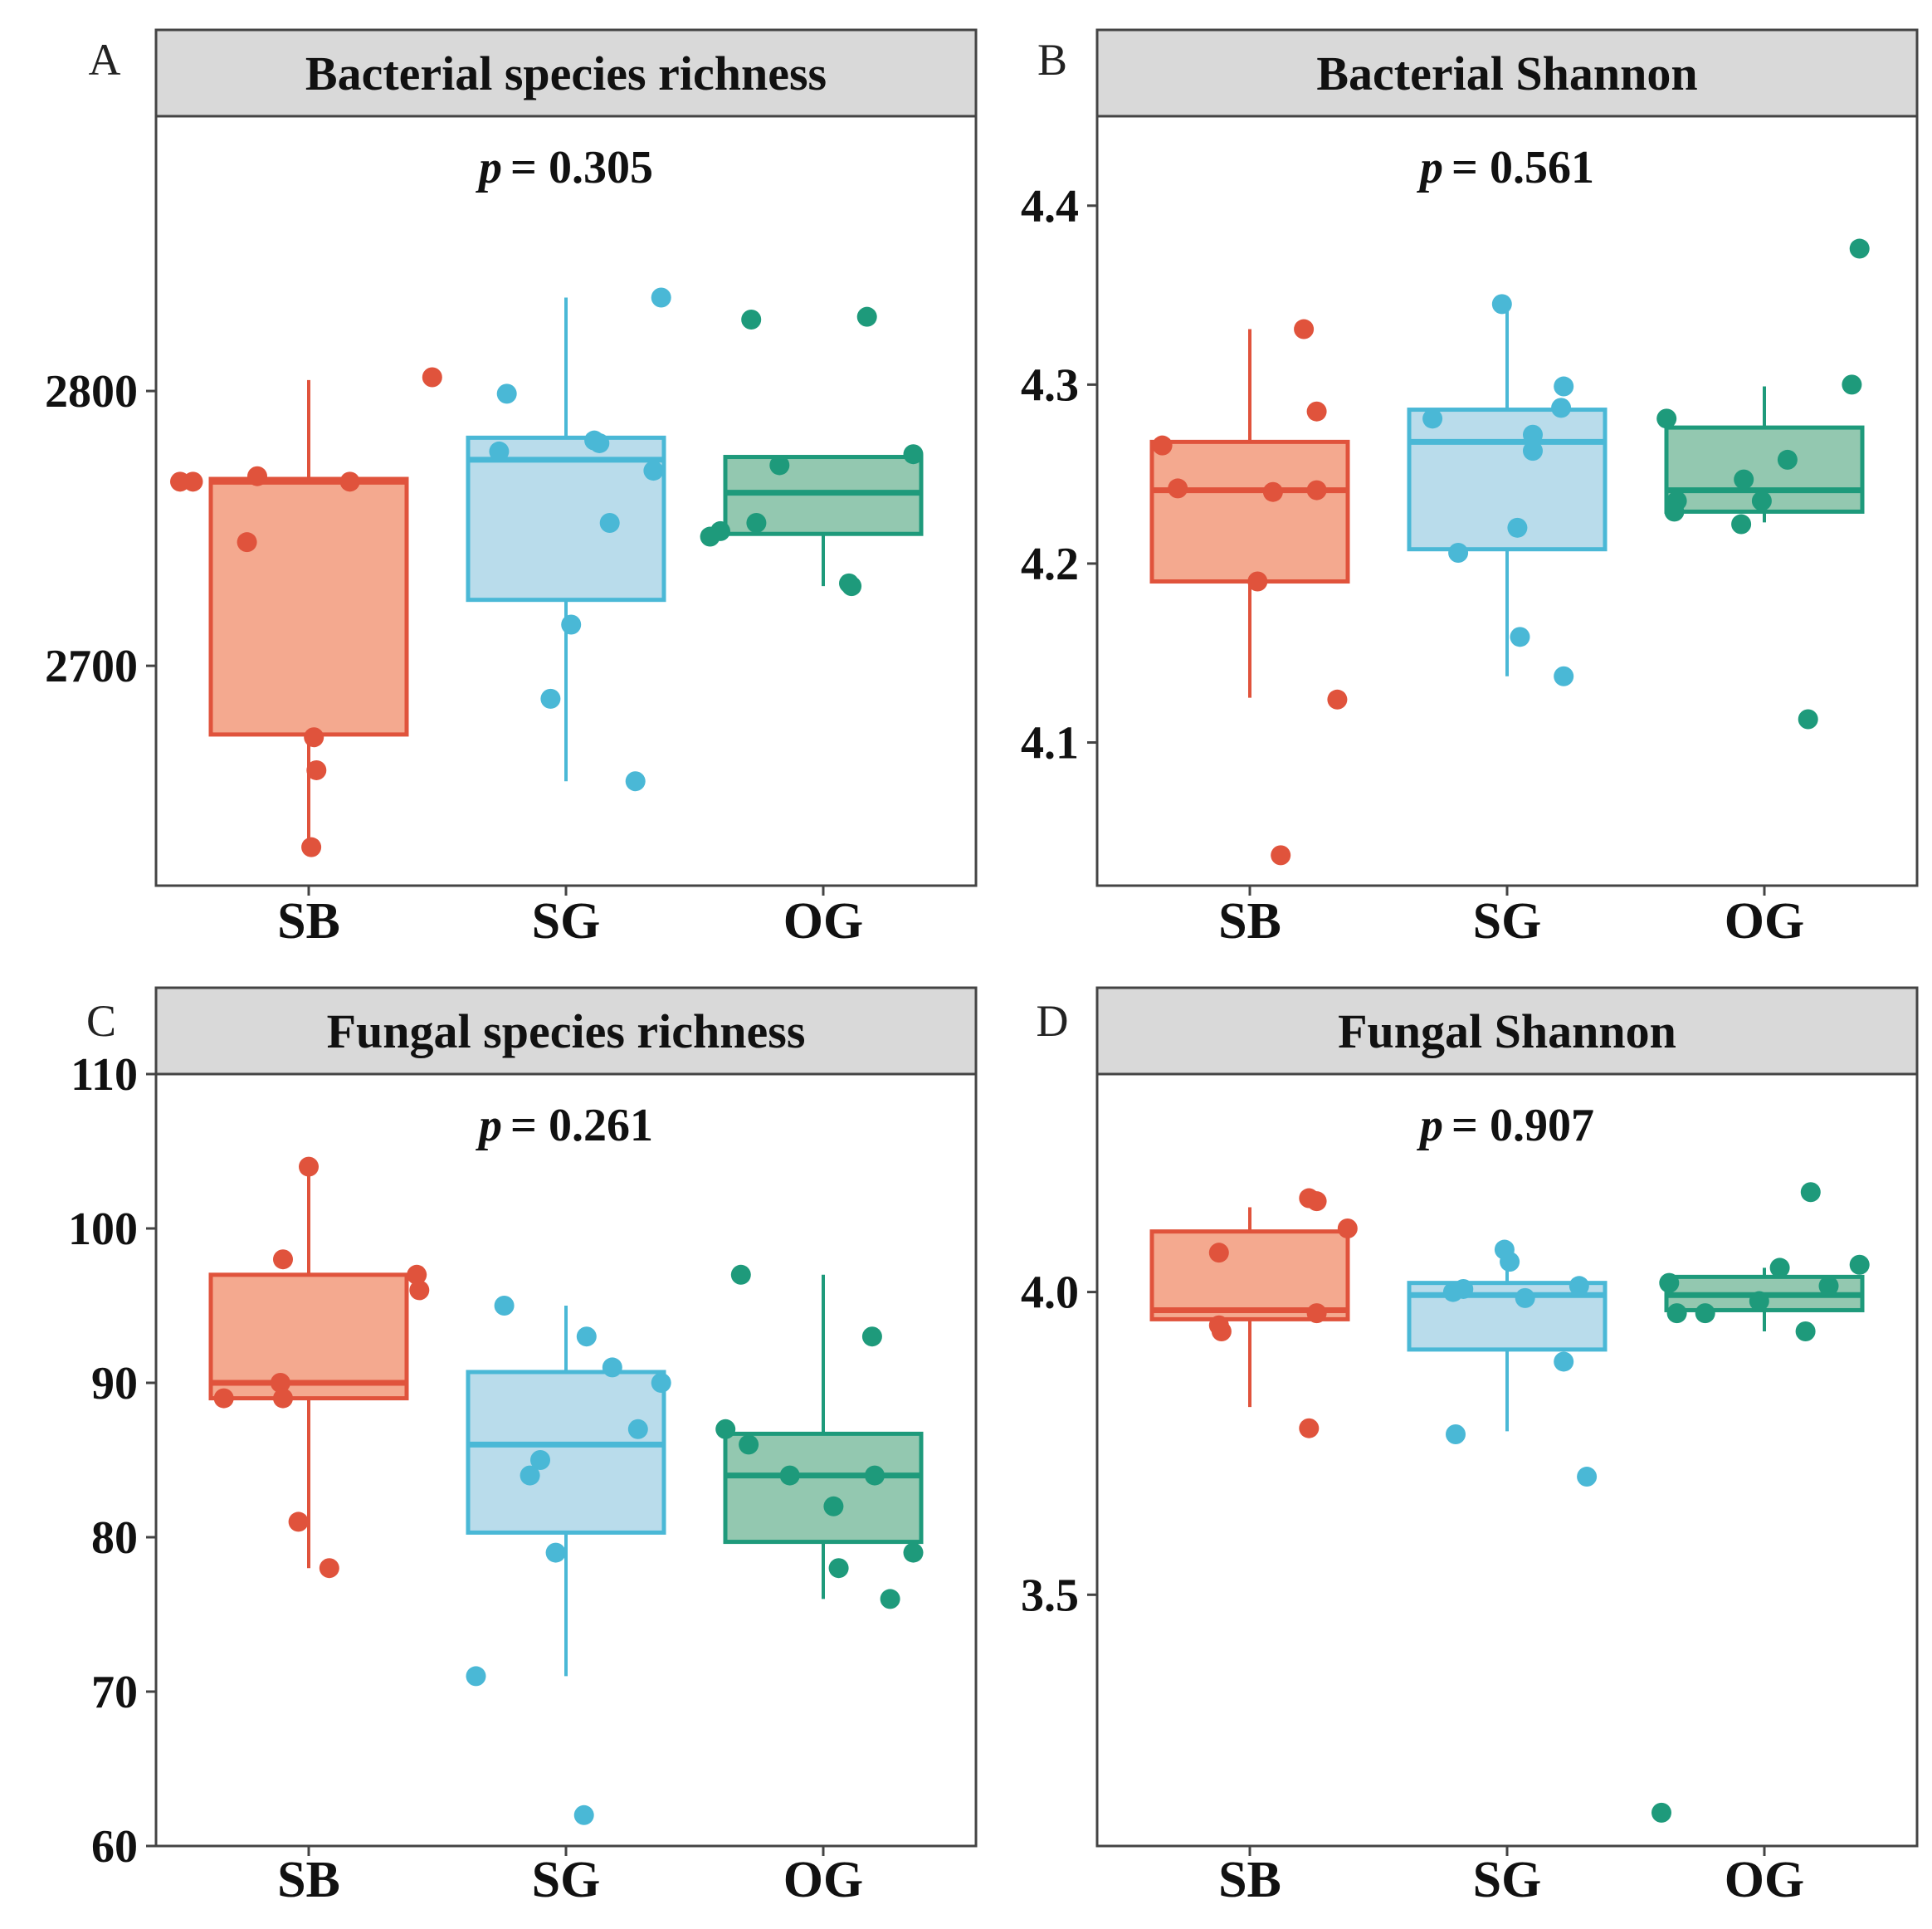 This screenshot has width=1932, height=1929. Describe the element at coordinates (1050, 385) in the screenshot. I see `y-tick-label: 4.3` at that location.